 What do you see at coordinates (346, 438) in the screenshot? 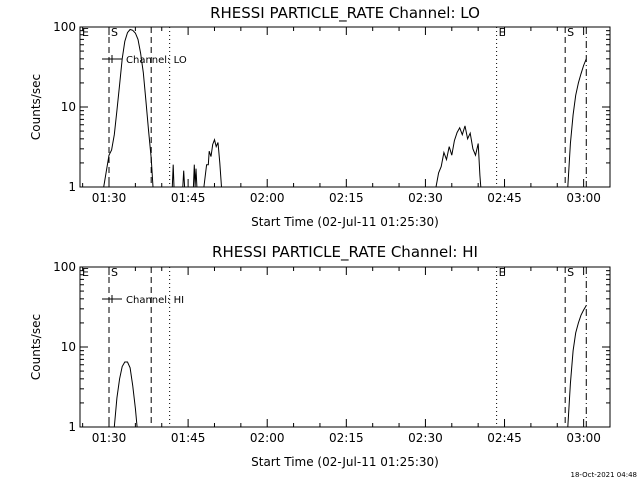
I see `chart-1-x-tick-label: 02:15` at bounding box center [346, 438].